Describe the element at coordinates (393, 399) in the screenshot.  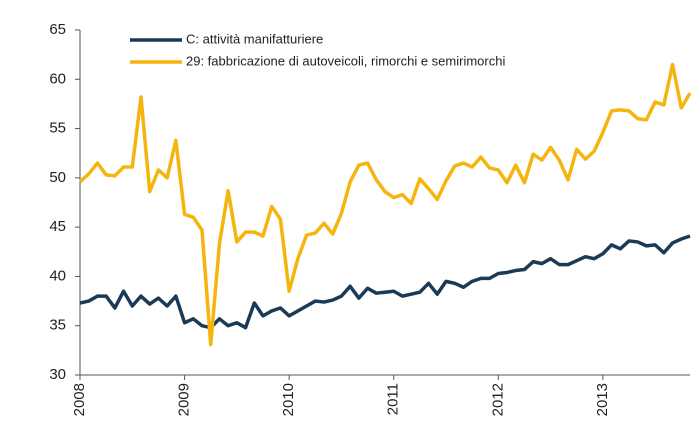
I see `x-tick-label: 2011` at that location.